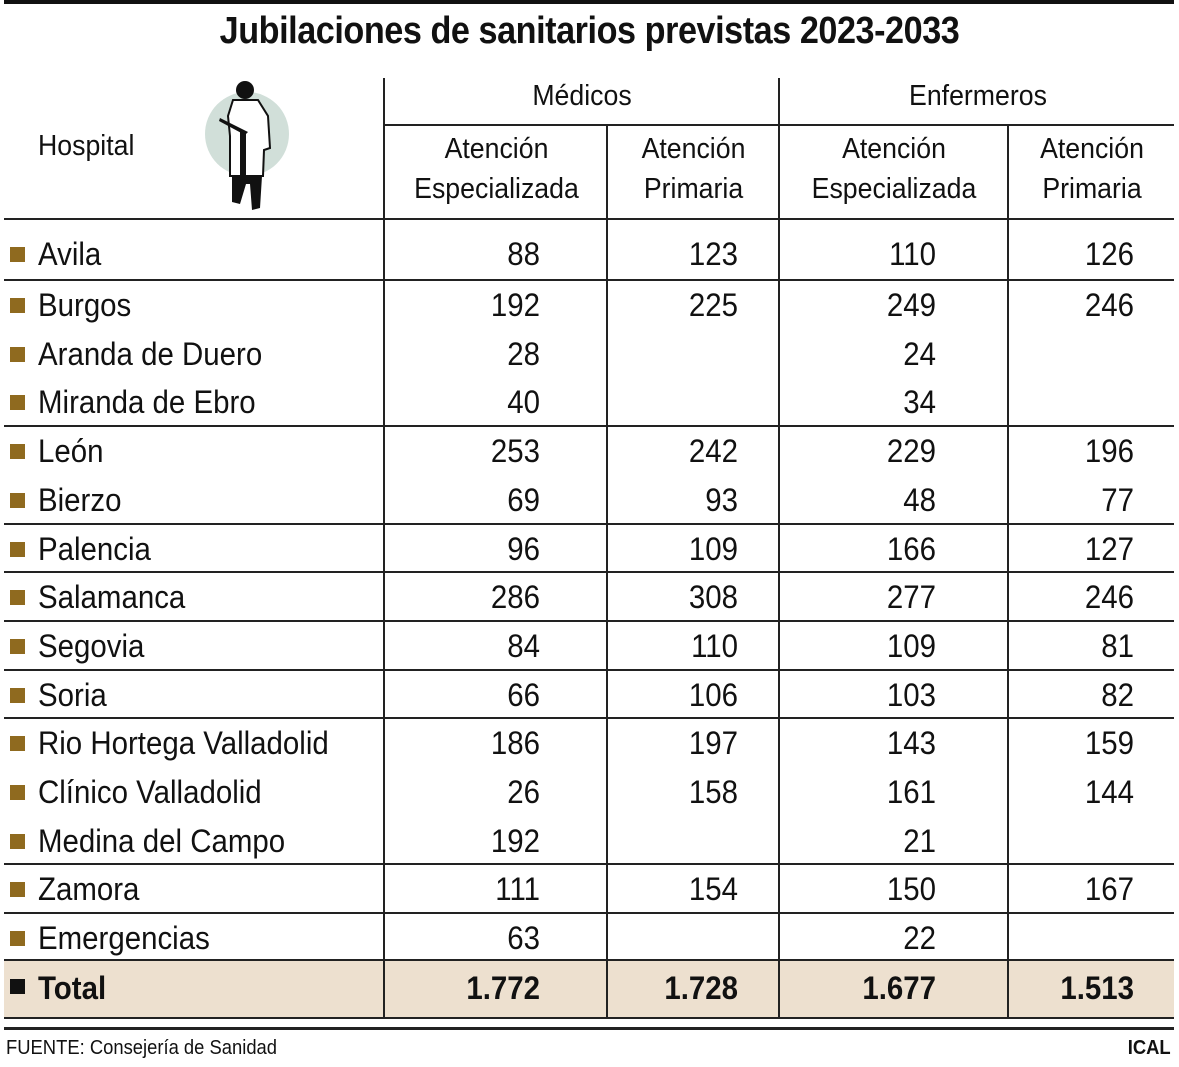  What do you see at coordinates (911, 305) in the screenshot?
I see `cell-value: 249` at bounding box center [911, 305].